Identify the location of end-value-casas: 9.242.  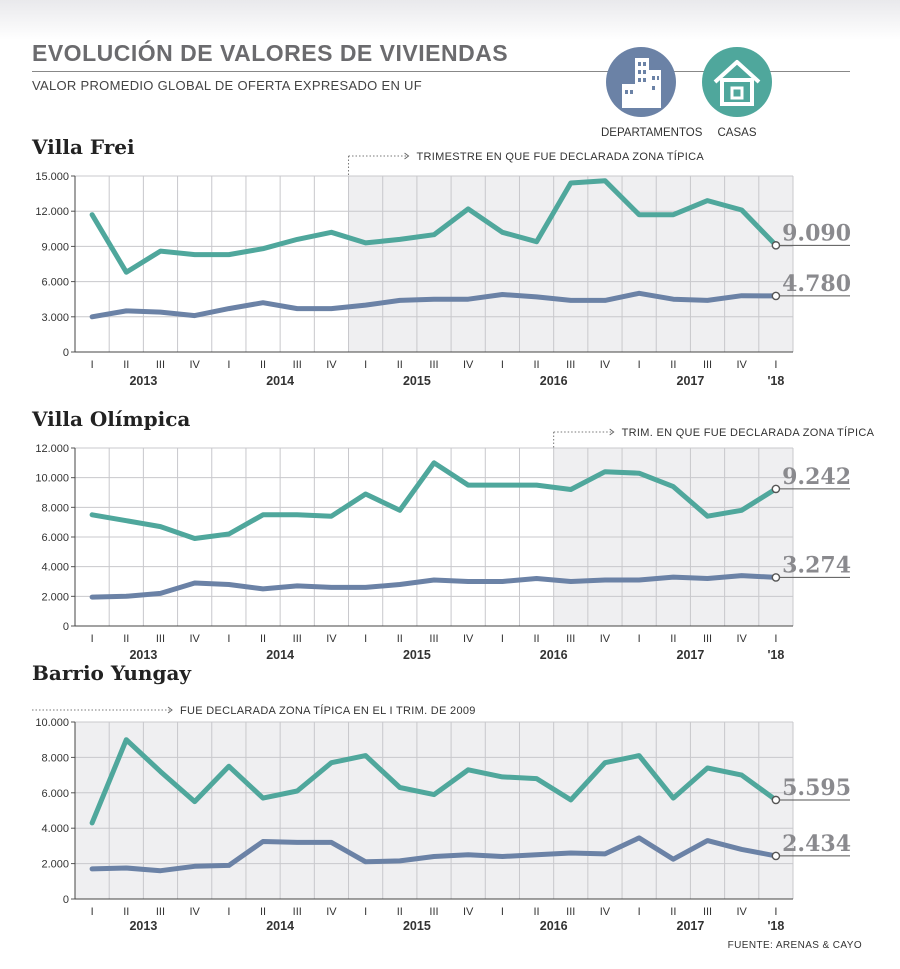
(816, 477).